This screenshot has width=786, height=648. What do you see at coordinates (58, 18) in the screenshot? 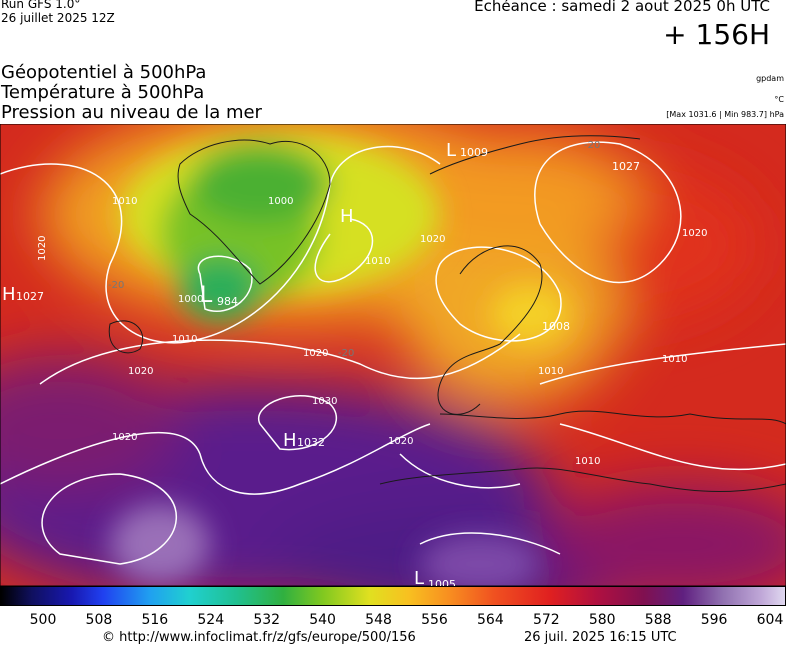
I see `run-date: 26 juillet 2025 12Z` at bounding box center [58, 18].